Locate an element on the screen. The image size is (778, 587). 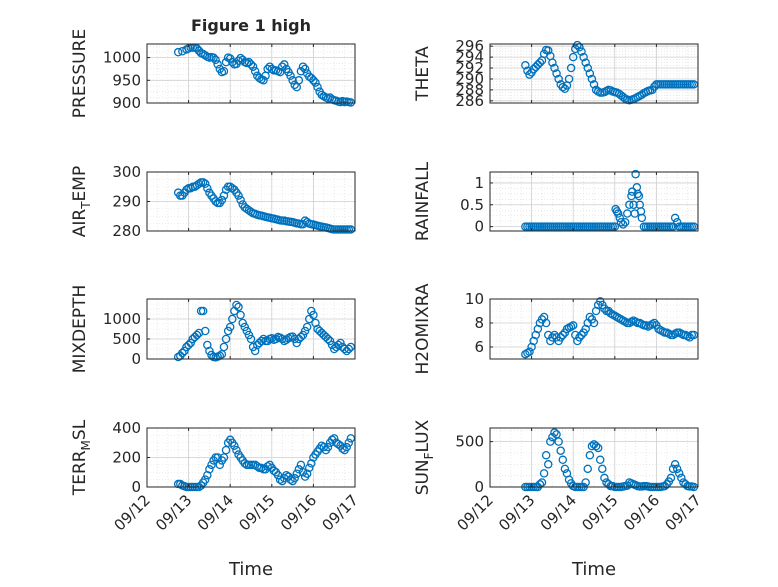
y-tick-label: 10 is located at coordinates (474, 299).